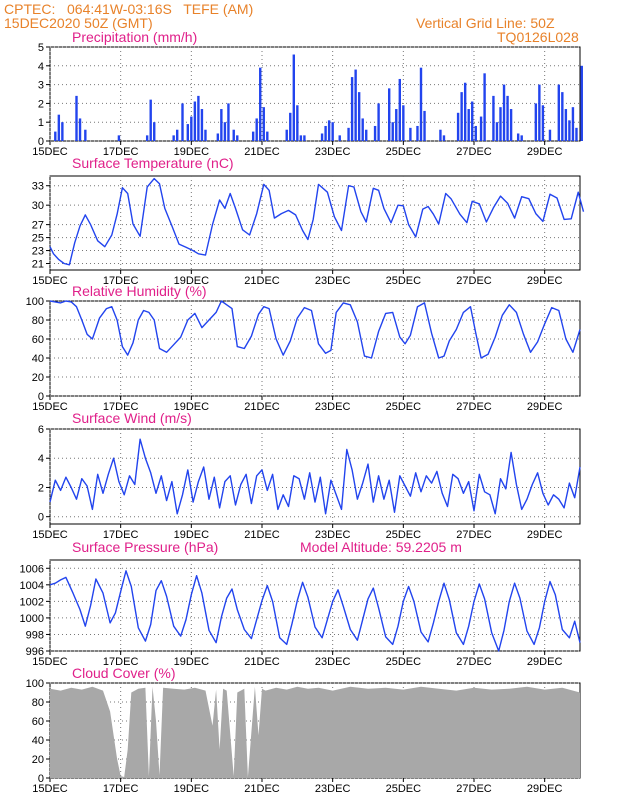 Image resolution: width=618 pixels, height=800 pixels. What do you see at coordinates (41, 86) in the screenshot?
I see `y-tick-label: 3` at bounding box center [41, 86].